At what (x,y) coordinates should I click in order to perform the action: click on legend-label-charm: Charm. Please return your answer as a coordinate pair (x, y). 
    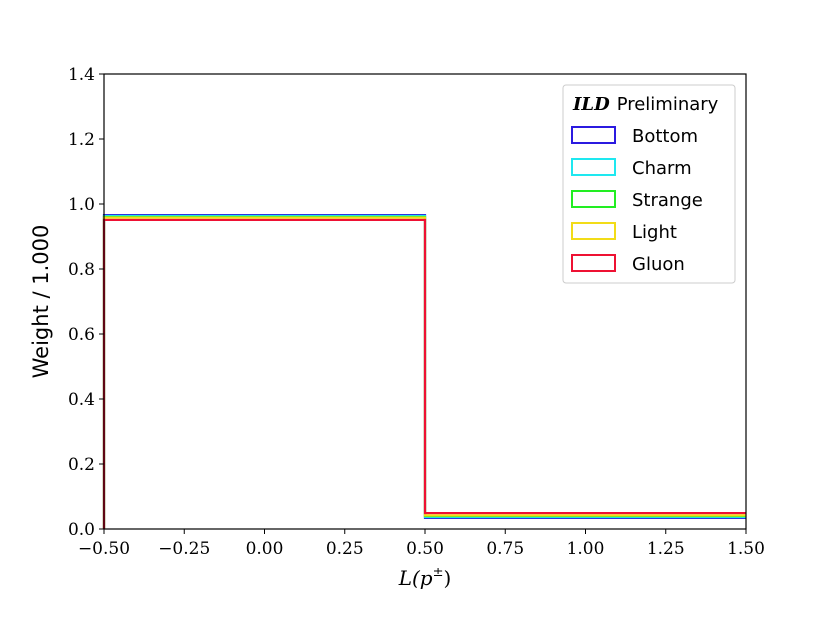
    Looking at the image, I should click on (662, 168).